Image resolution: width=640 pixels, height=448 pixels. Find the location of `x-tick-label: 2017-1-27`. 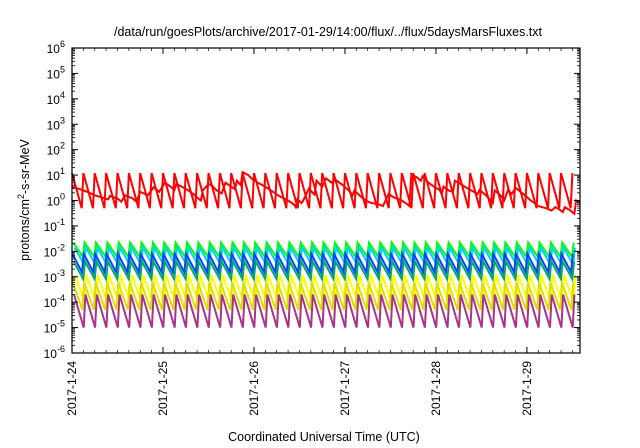

x-tick-label: 2017-1-27 is located at coordinates (345, 388).